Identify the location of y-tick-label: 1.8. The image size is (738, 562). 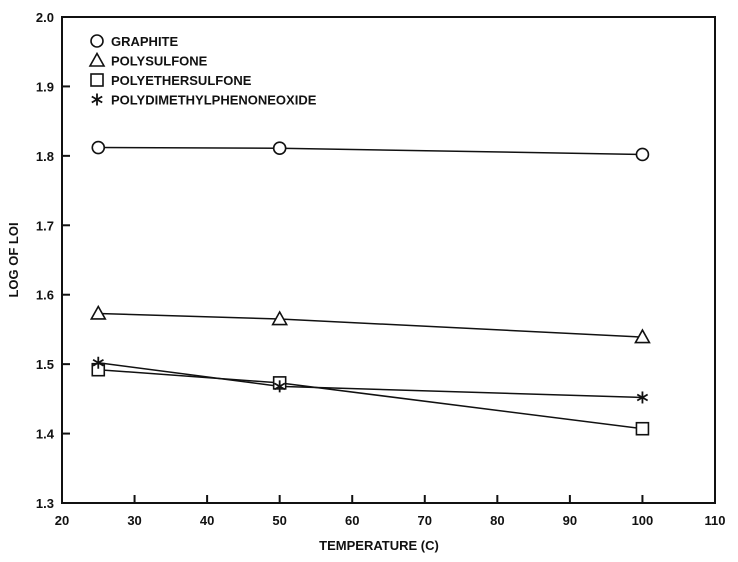
(45, 156).